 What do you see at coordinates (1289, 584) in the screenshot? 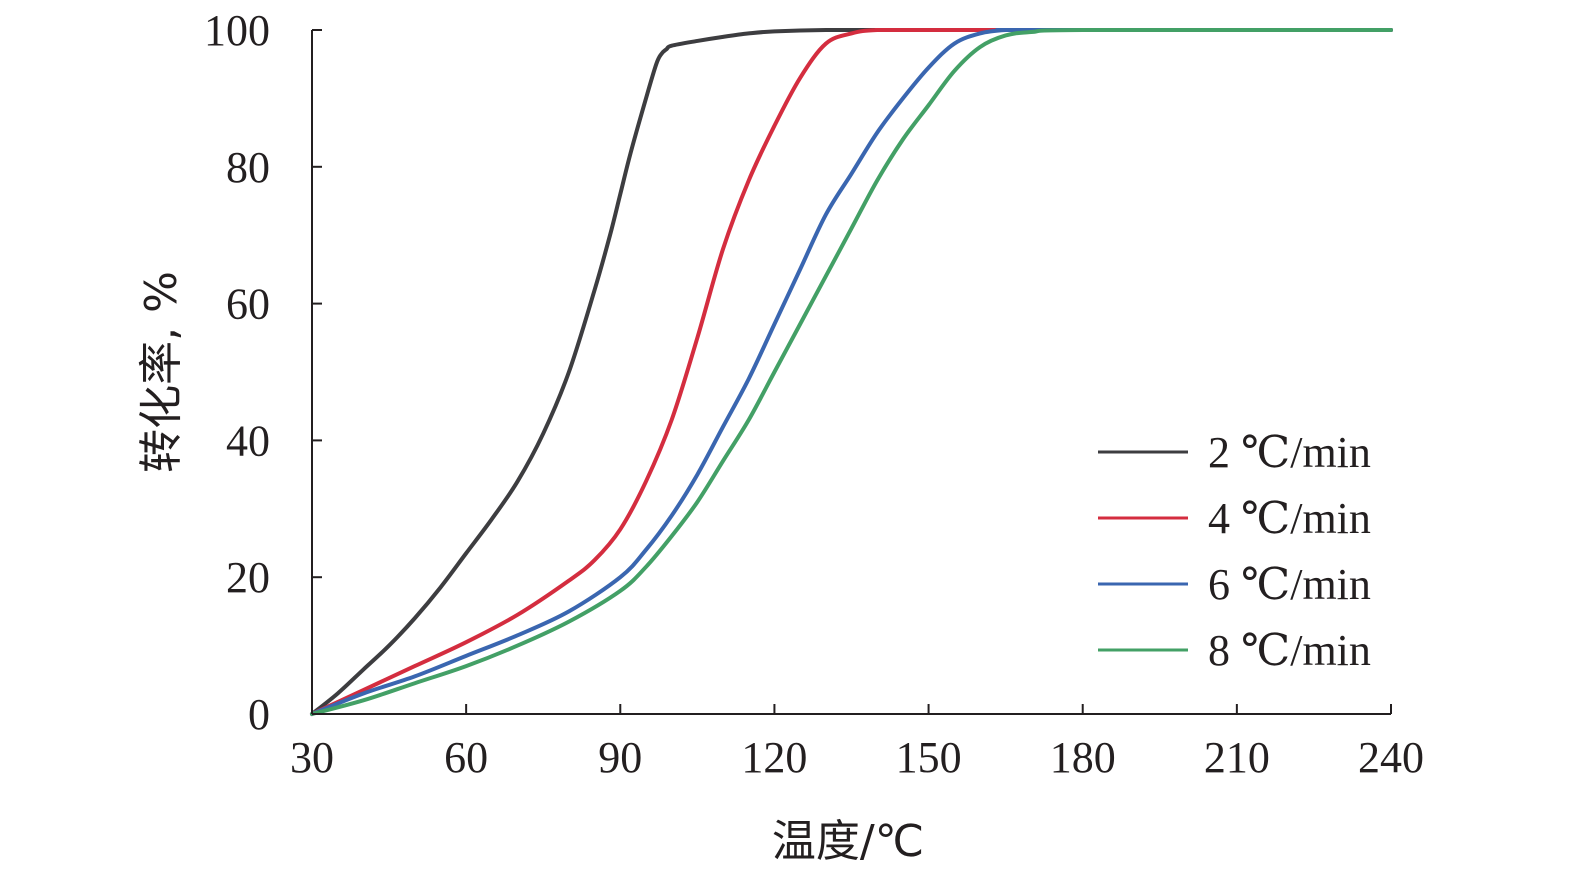
I see `legend-label-3: 6 ℃/min` at bounding box center [1289, 584].